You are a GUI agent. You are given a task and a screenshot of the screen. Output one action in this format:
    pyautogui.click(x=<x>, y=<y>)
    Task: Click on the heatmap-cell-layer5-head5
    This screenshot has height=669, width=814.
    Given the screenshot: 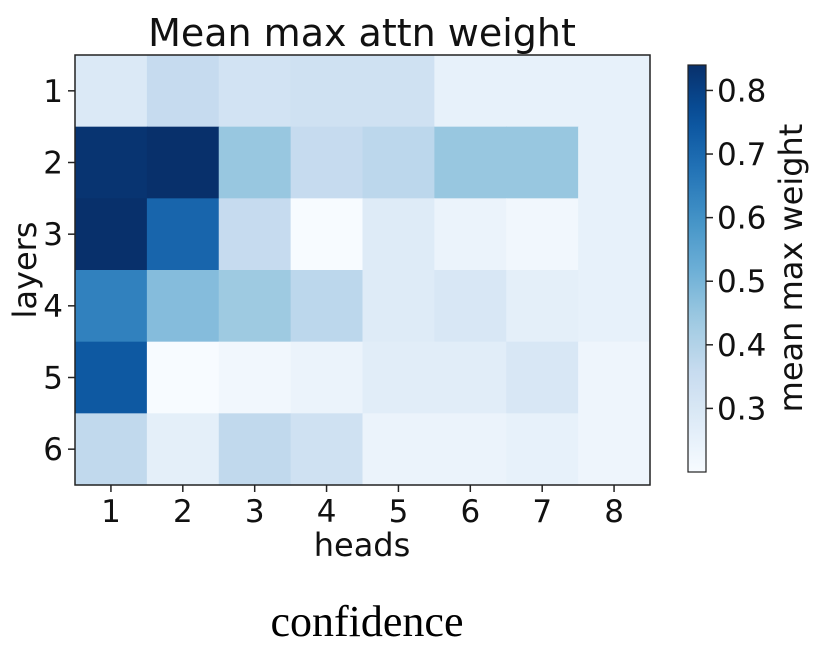 What is the action you would take?
    pyautogui.click(x=398, y=377)
    